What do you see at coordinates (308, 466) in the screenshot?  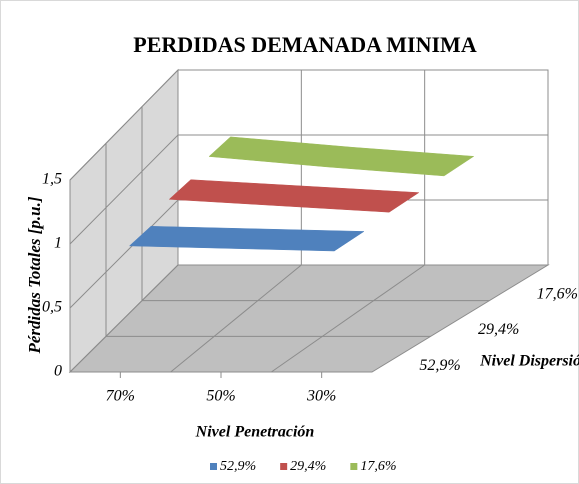 I see `legend-label: 29,4%` at bounding box center [308, 466].